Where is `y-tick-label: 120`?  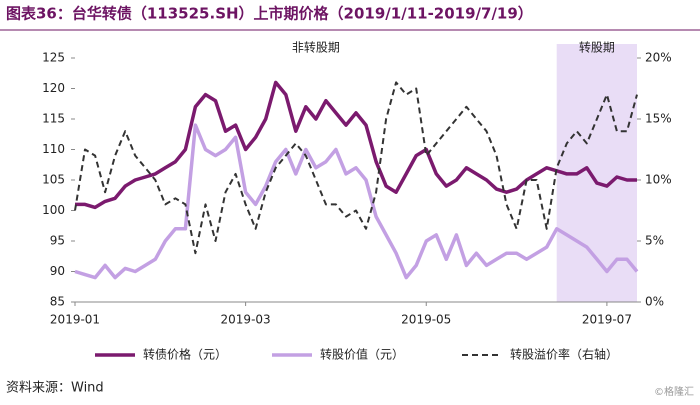
y-tick-label: 120 is located at coordinates (53, 88).